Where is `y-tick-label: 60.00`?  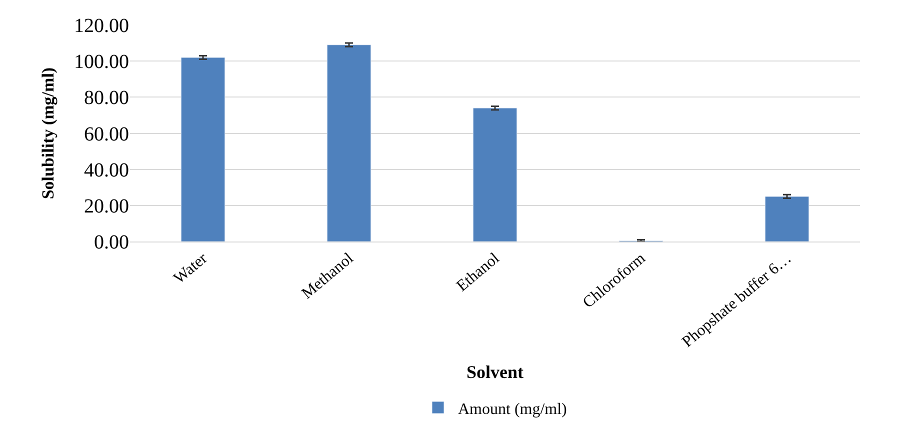 y-tick-label: 60.00 is located at coordinates (106, 134).